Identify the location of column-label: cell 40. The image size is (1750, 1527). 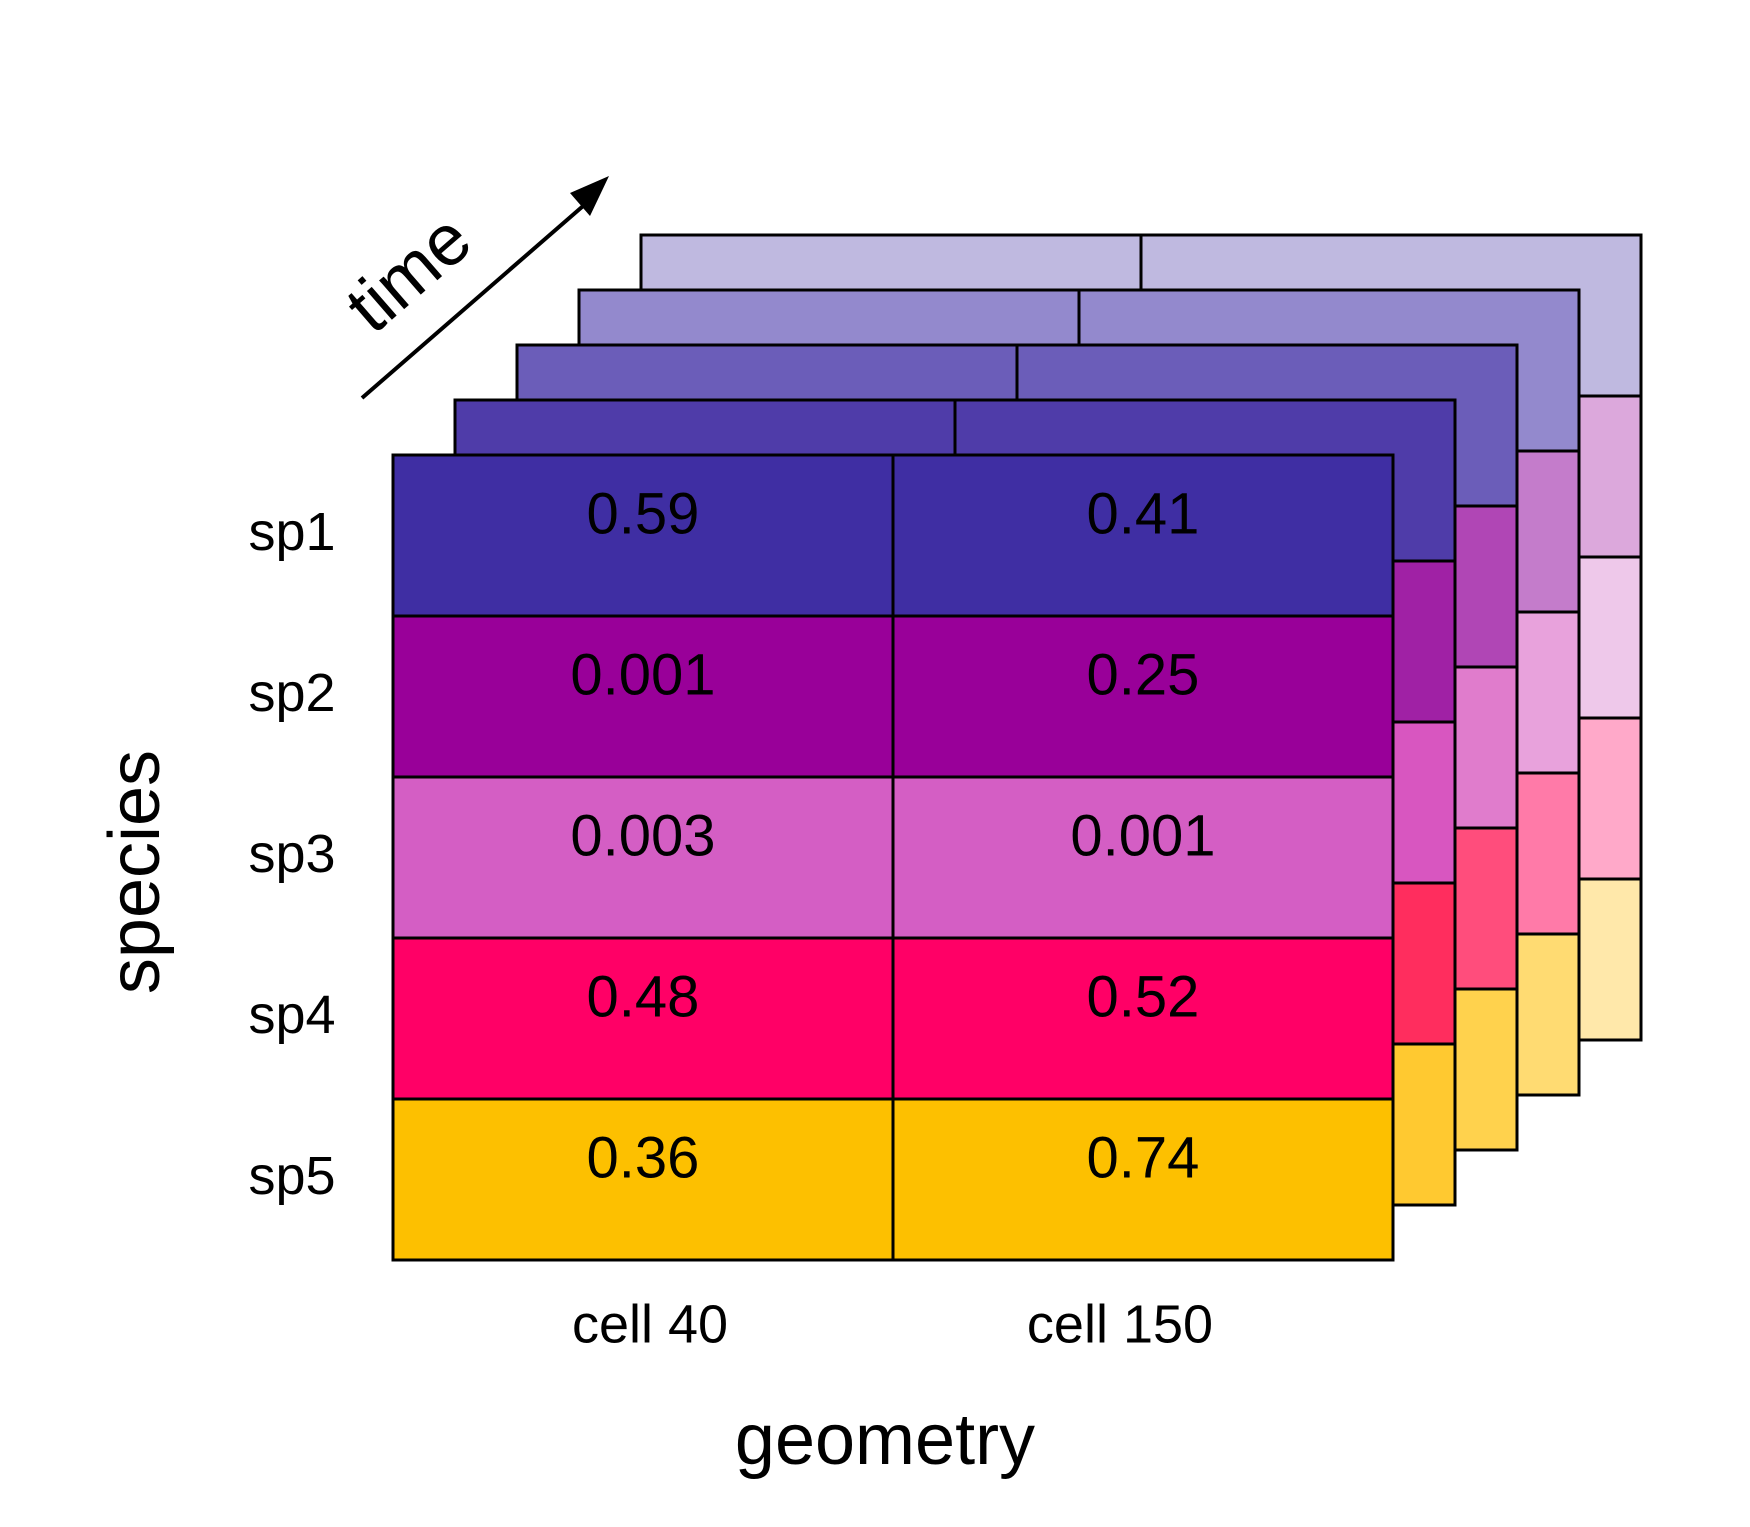
(650, 1324).